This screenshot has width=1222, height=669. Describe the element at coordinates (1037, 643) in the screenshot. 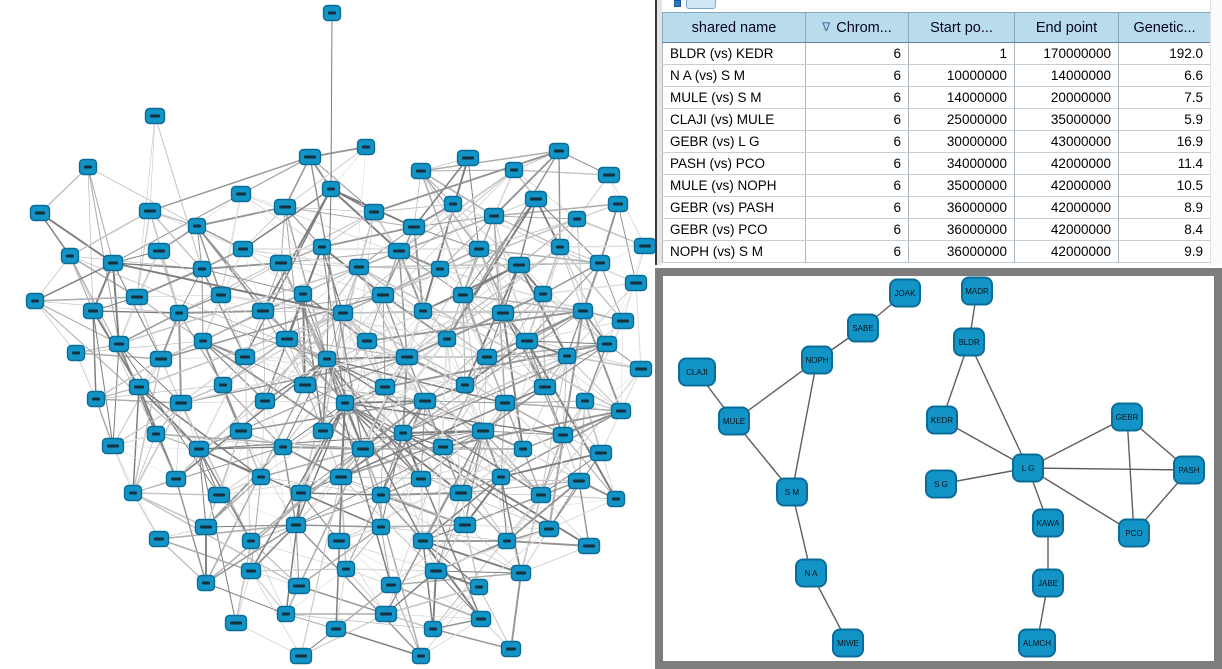

I see `network-node-almch: ALMCH` at that location.